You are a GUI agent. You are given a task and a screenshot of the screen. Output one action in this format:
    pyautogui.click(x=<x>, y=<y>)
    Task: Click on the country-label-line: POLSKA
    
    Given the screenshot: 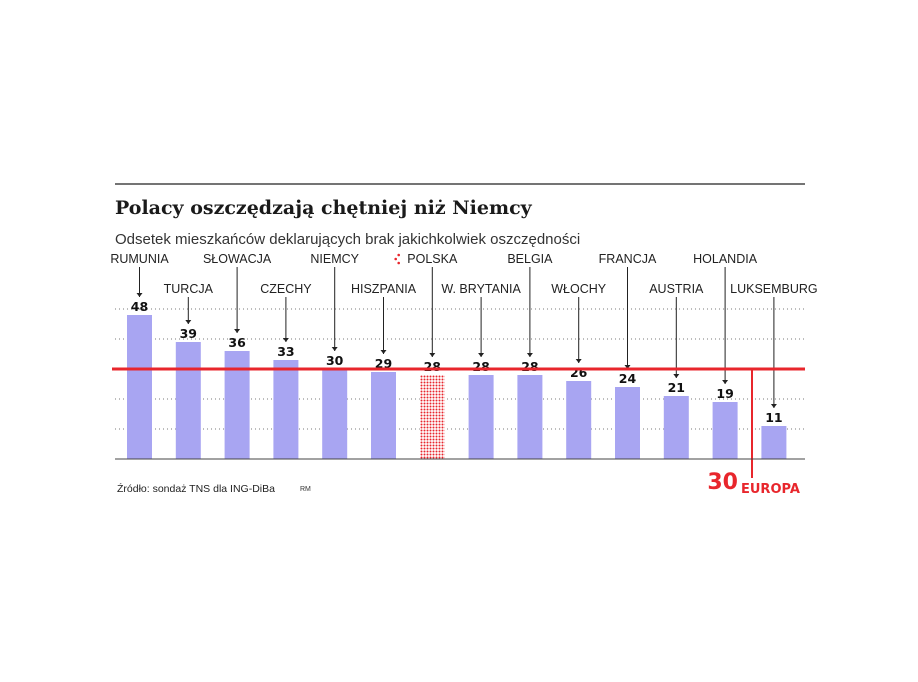 What is the action you would take?
    pyautogui.click(x=432, y=259)
    